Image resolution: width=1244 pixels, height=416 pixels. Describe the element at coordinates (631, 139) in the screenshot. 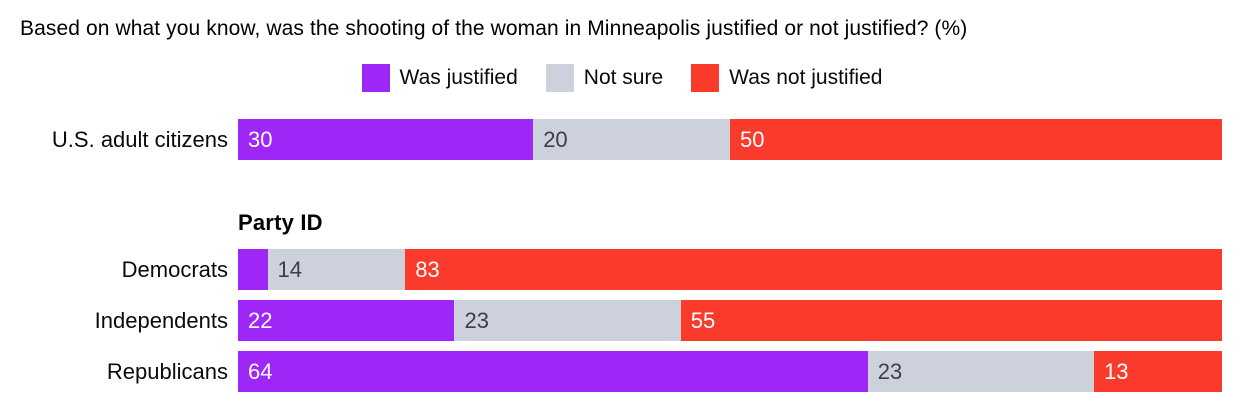

I see `bar-segment-not-sure: 20` at that location.